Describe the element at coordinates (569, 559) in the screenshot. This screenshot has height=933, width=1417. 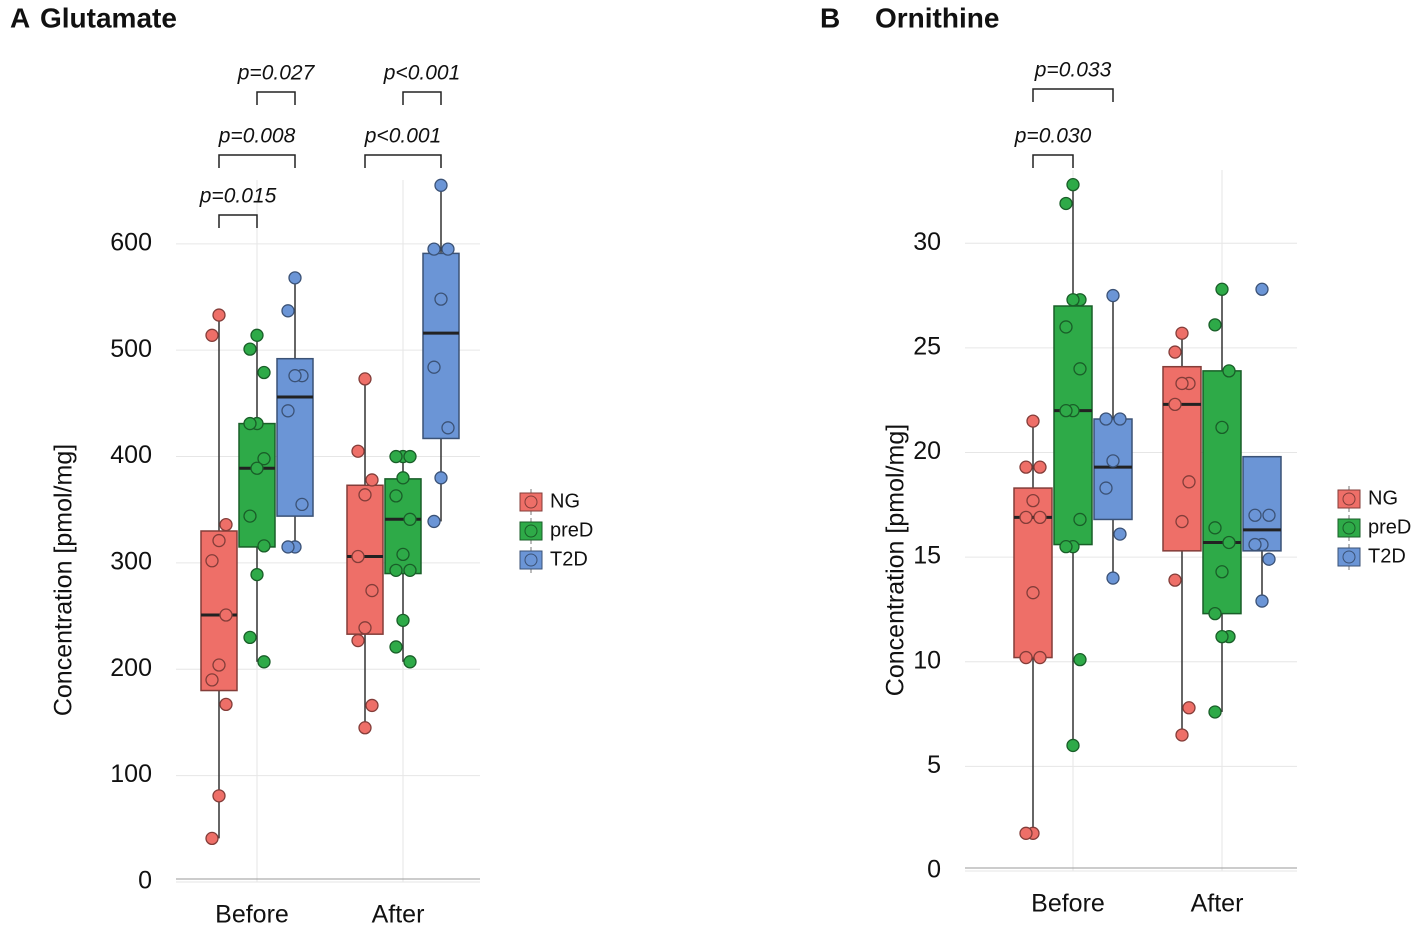
I see `legend-label: T2D` at that location.